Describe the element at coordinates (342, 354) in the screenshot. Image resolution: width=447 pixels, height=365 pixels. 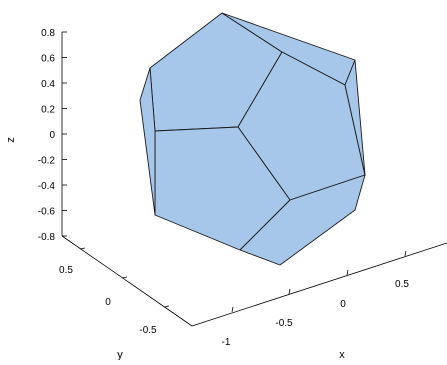
I see `x-axis-label: x` at that location.